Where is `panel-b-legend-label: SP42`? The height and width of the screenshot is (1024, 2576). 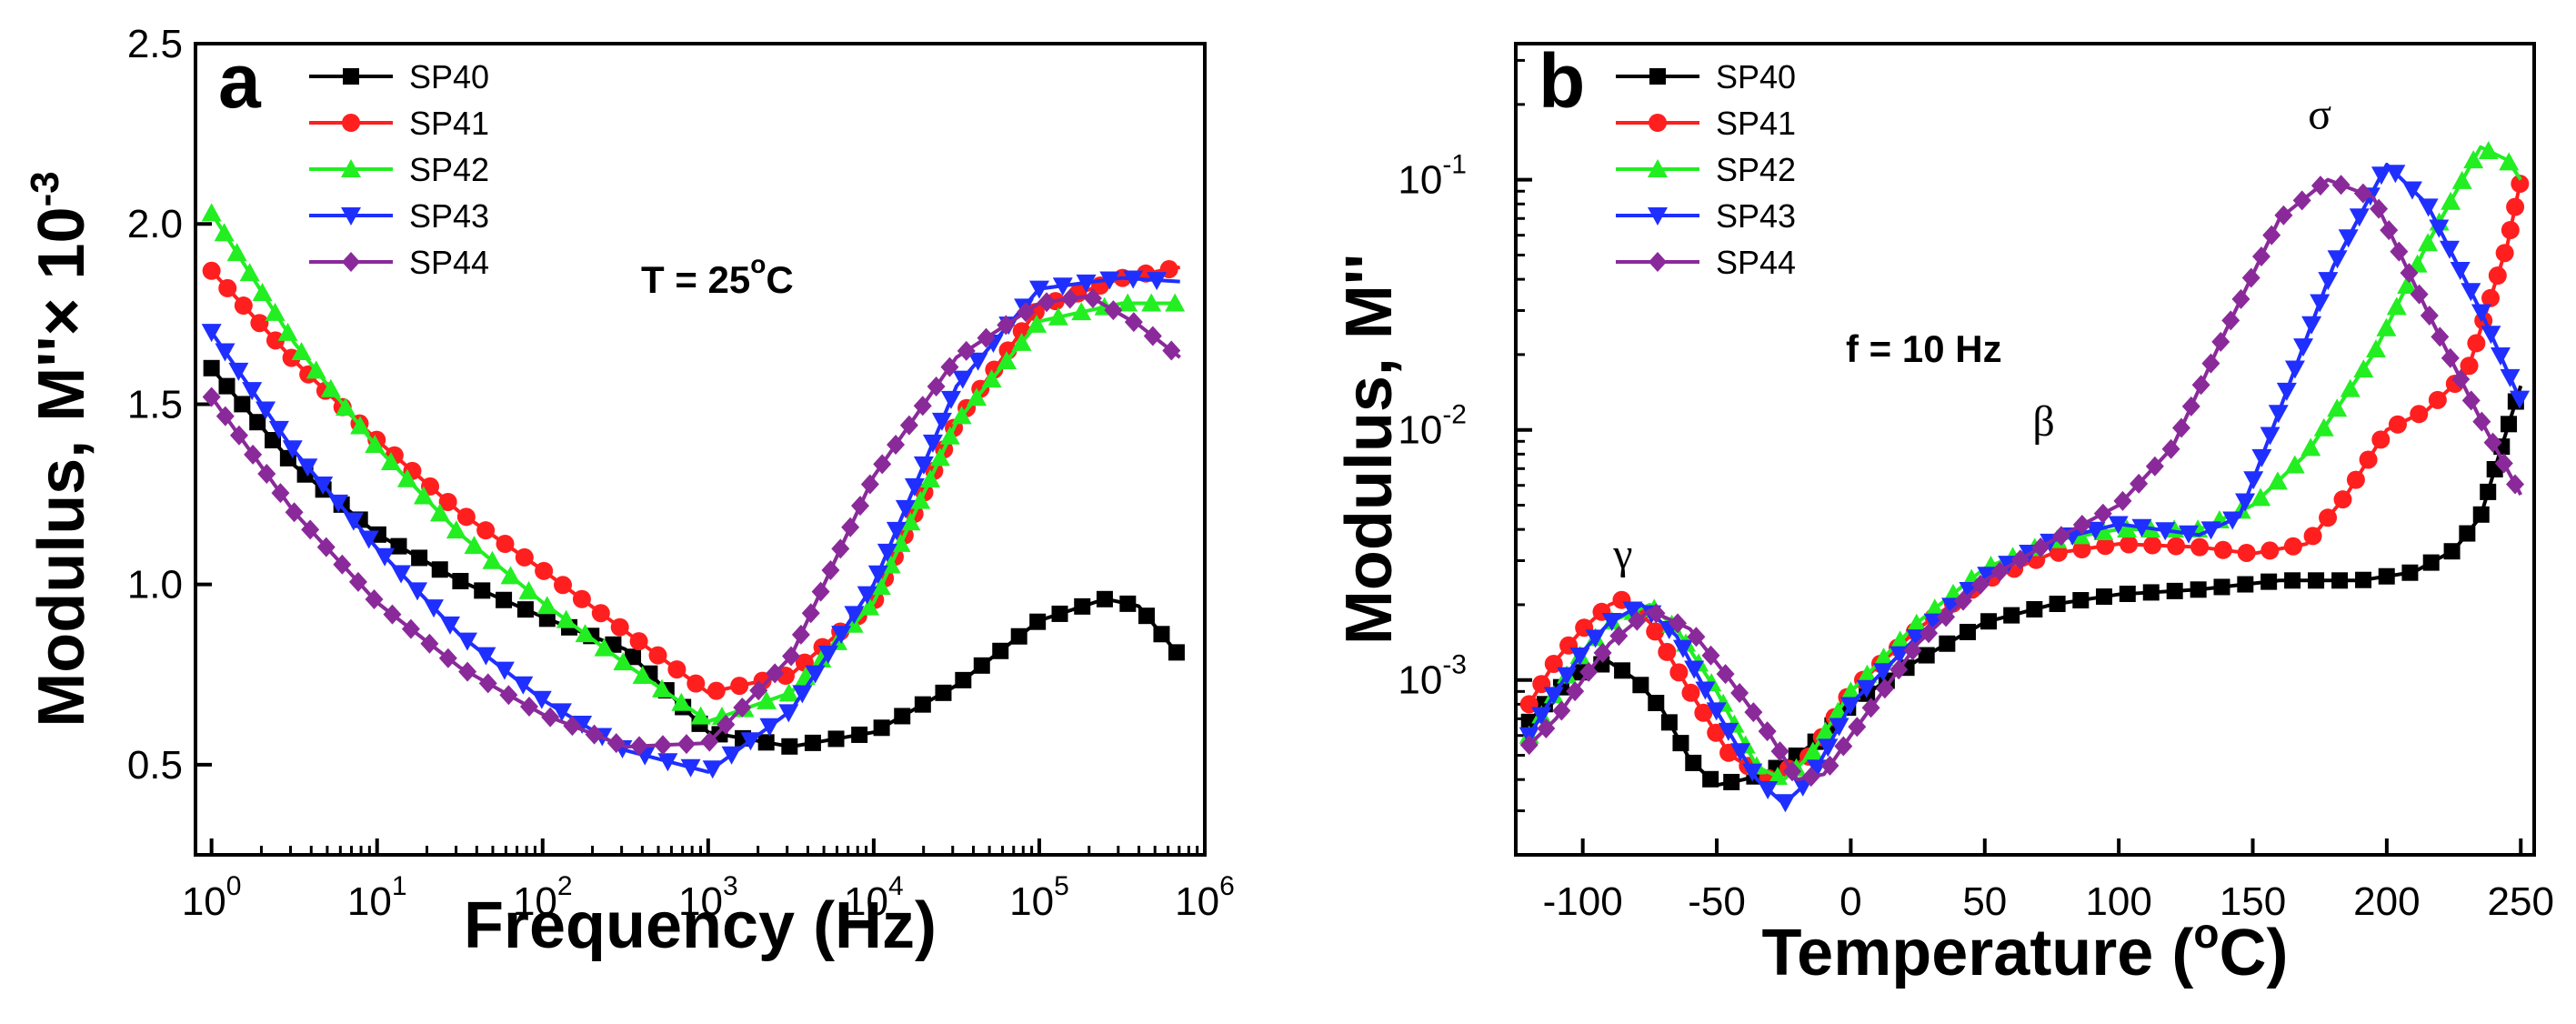
panel-b-legend-label: SP42 is located at coordinates (1756, 169).